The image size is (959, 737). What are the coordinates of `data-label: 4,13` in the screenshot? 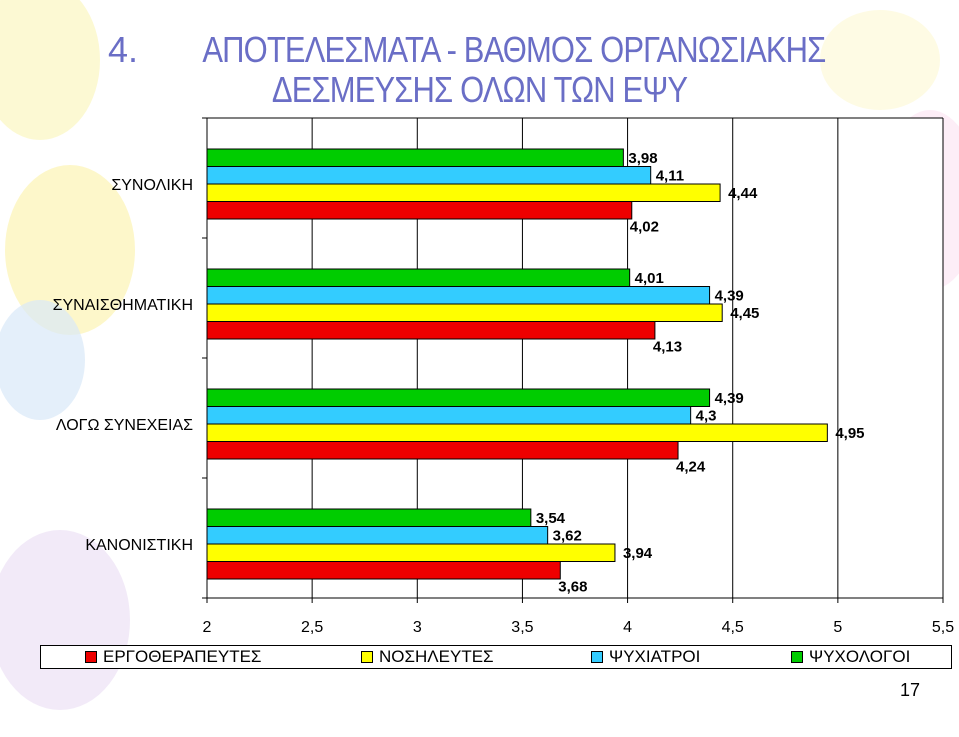 It's located at (667, 347).